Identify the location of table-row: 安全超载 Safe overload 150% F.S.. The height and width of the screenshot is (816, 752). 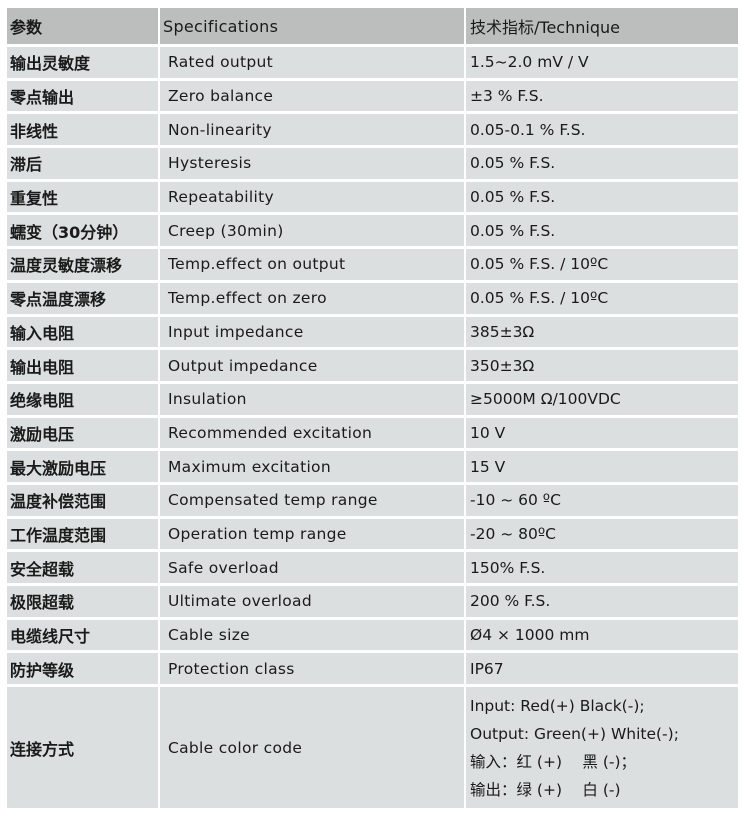
(372, 567).